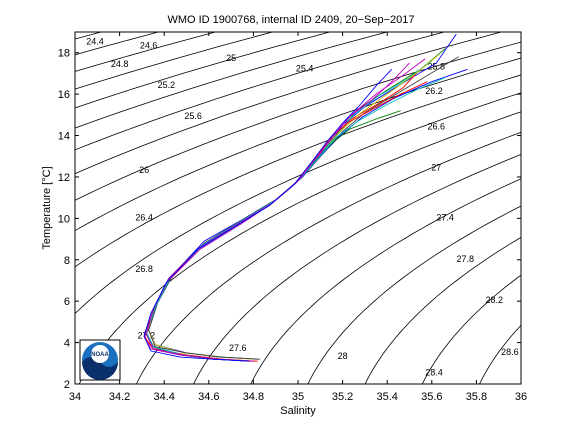 The height and width of the screenshot is (432, 576). What do you see at coordinates (67, 302) in the screenshot?
I see `y-tick-label: 6` at bounding box center [67, 302].